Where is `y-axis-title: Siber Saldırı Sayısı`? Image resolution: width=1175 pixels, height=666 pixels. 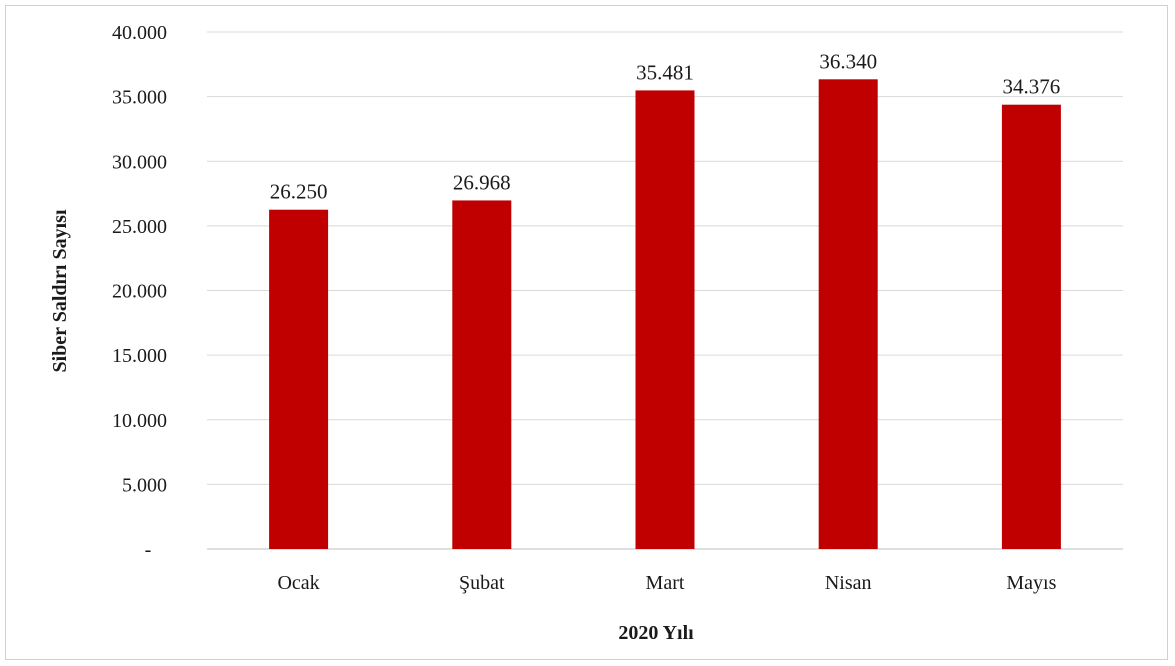
y-axis-title: Siber Saldırı Sayısı is located at coordinates (60, 290).